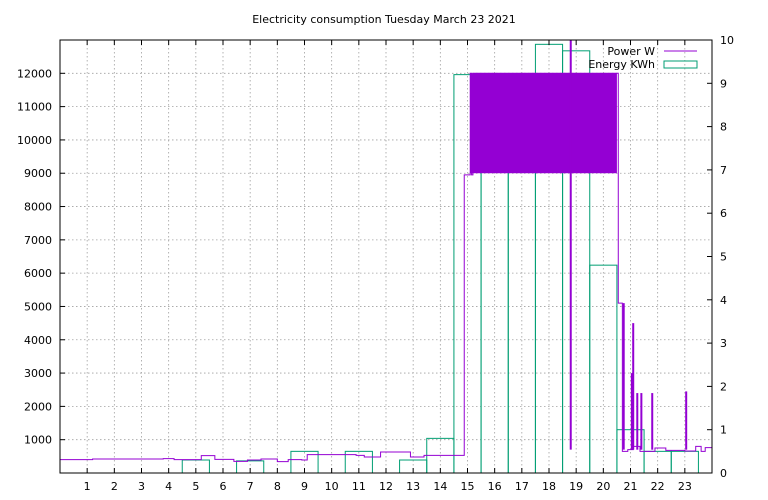 This screenshot has height=500, width=768. What do you see at coordinates (195, 486) in the screenshot?
I see `x-tick-label: 5` at bounding box center [195, 486].